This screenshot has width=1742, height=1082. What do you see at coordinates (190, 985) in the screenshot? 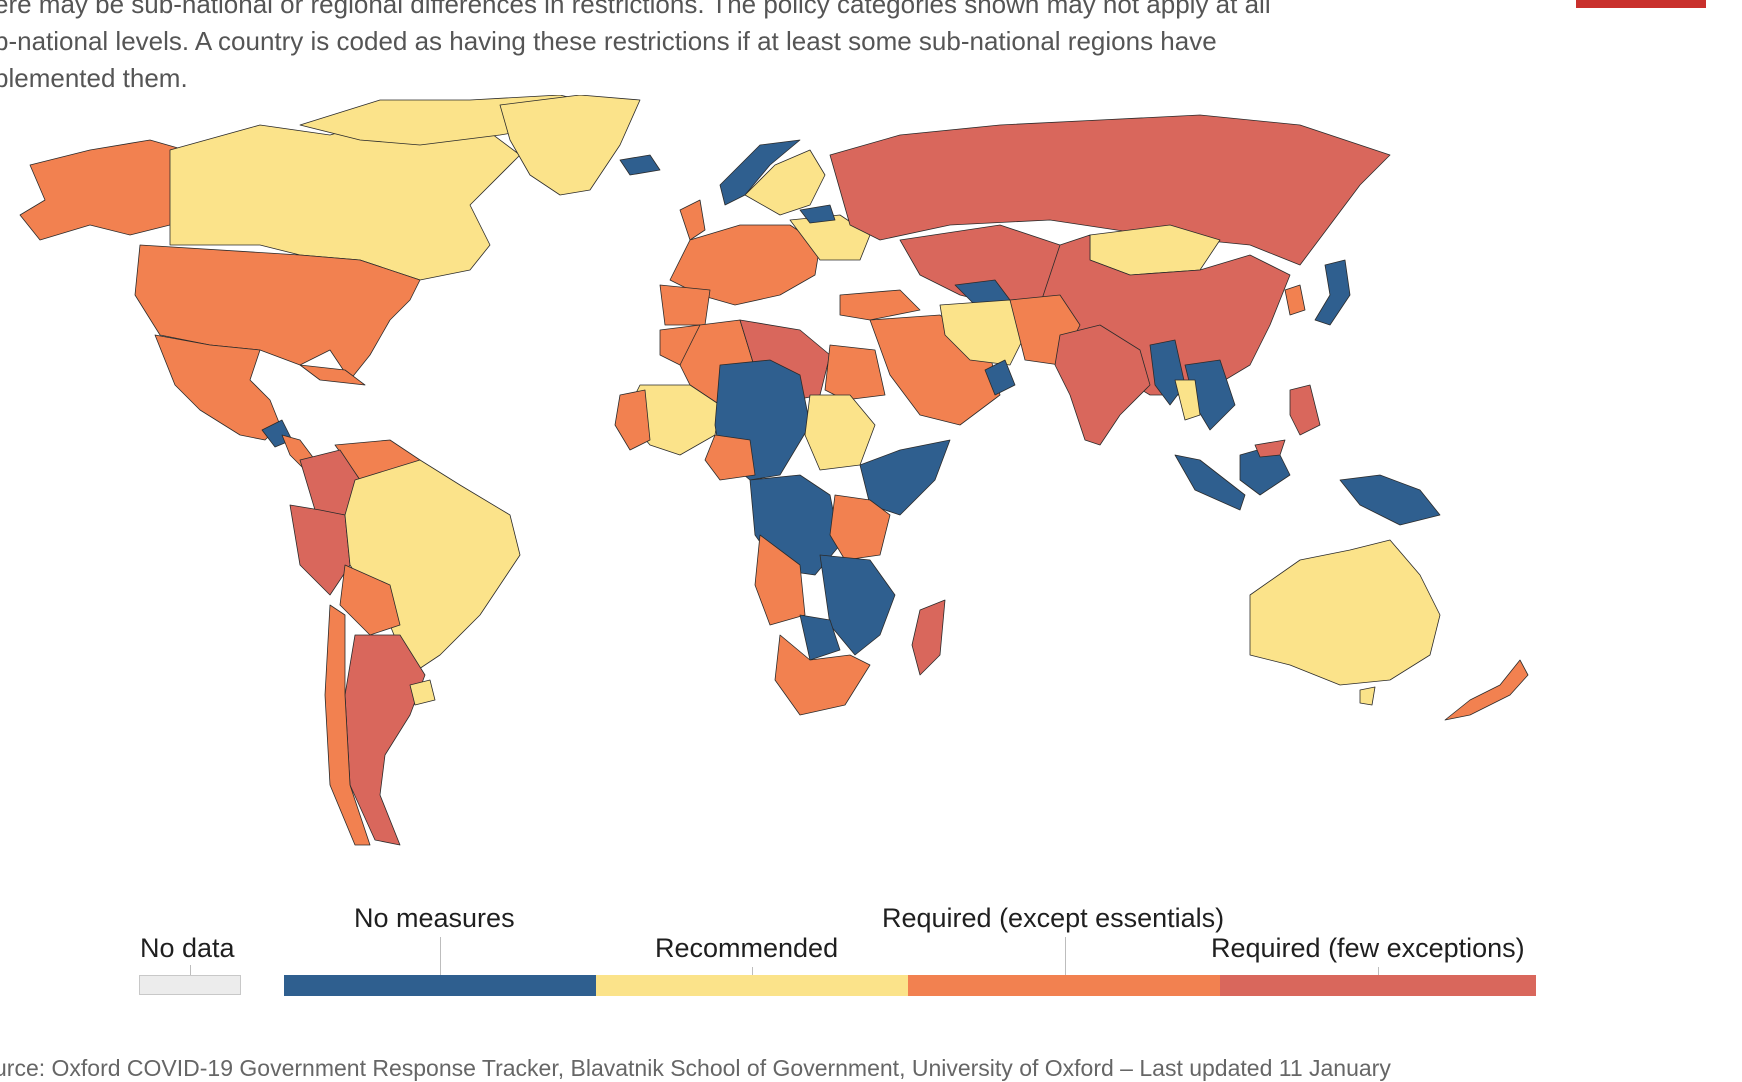
I see `legend-swatch-no-data` at bounding box center [190, 985].